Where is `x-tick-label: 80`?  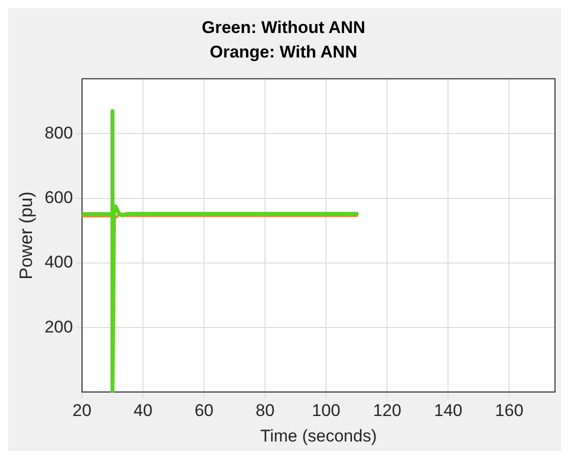
x-tick-label: 80 is located at coordinates (265, 410).